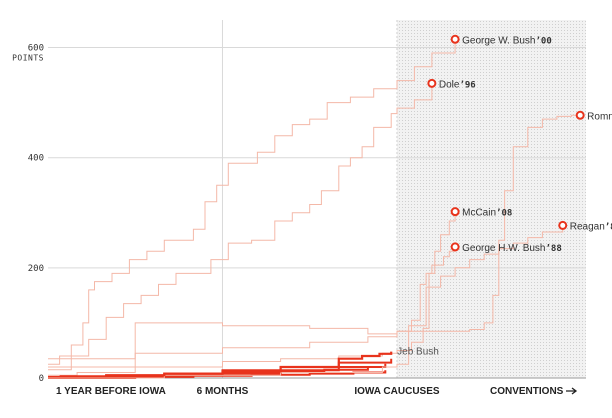  What do you see at coordinates (41, 379) in the screenshot?
I see `y-tick-label-0: 0` at bounding box center [41, 379].